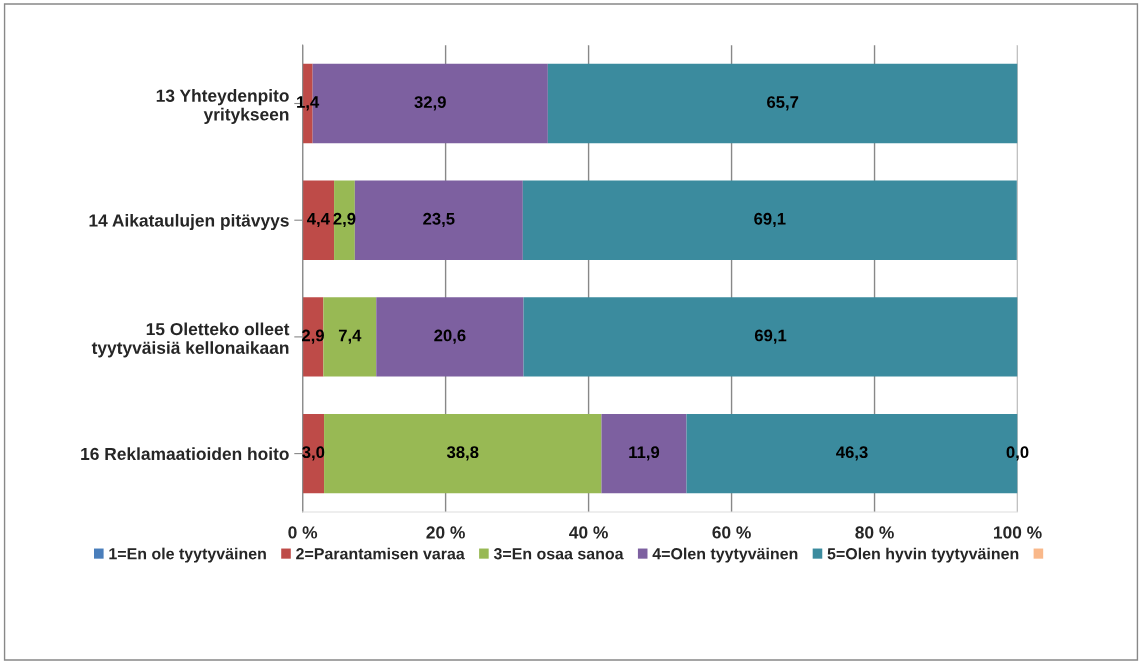 The width and height of the screenshot is (1142, 664). I want to click on data-label: 23,5, so click(439, 220).